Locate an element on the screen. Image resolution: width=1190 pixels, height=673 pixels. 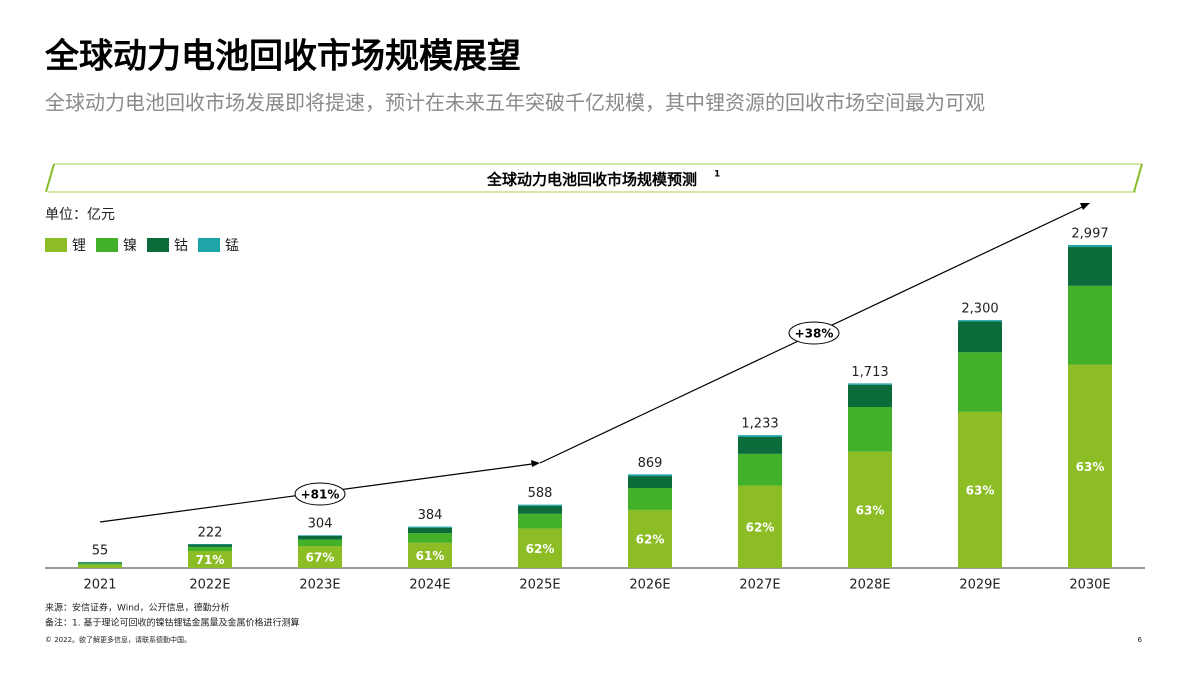
x-tick-label: 2027E is located at coordinates (759, 585).